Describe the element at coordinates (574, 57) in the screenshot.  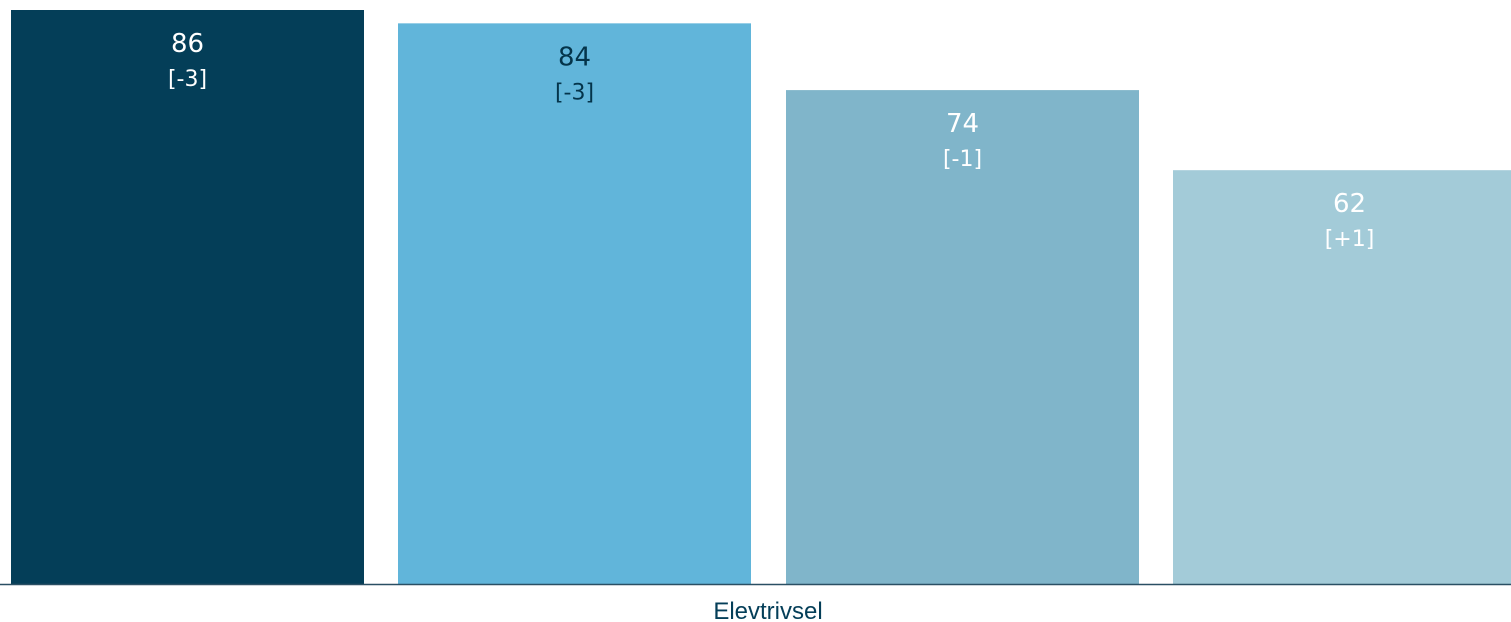
I see `bar-2-value-label: 84` at that location.